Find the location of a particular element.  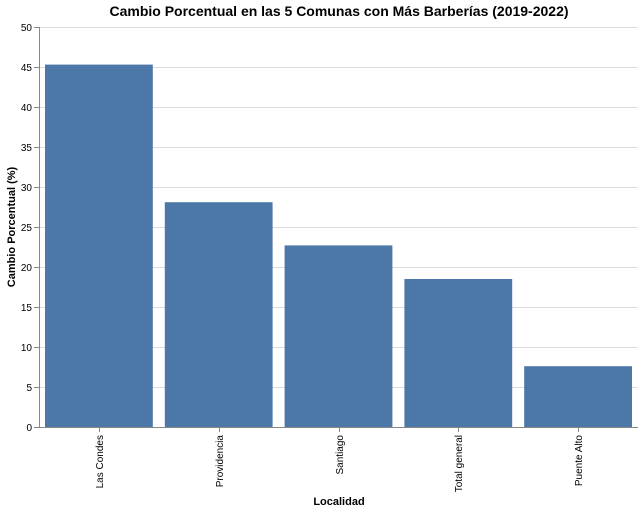

x-tick-label: Puente Alto is located at coordinates (579, 461).